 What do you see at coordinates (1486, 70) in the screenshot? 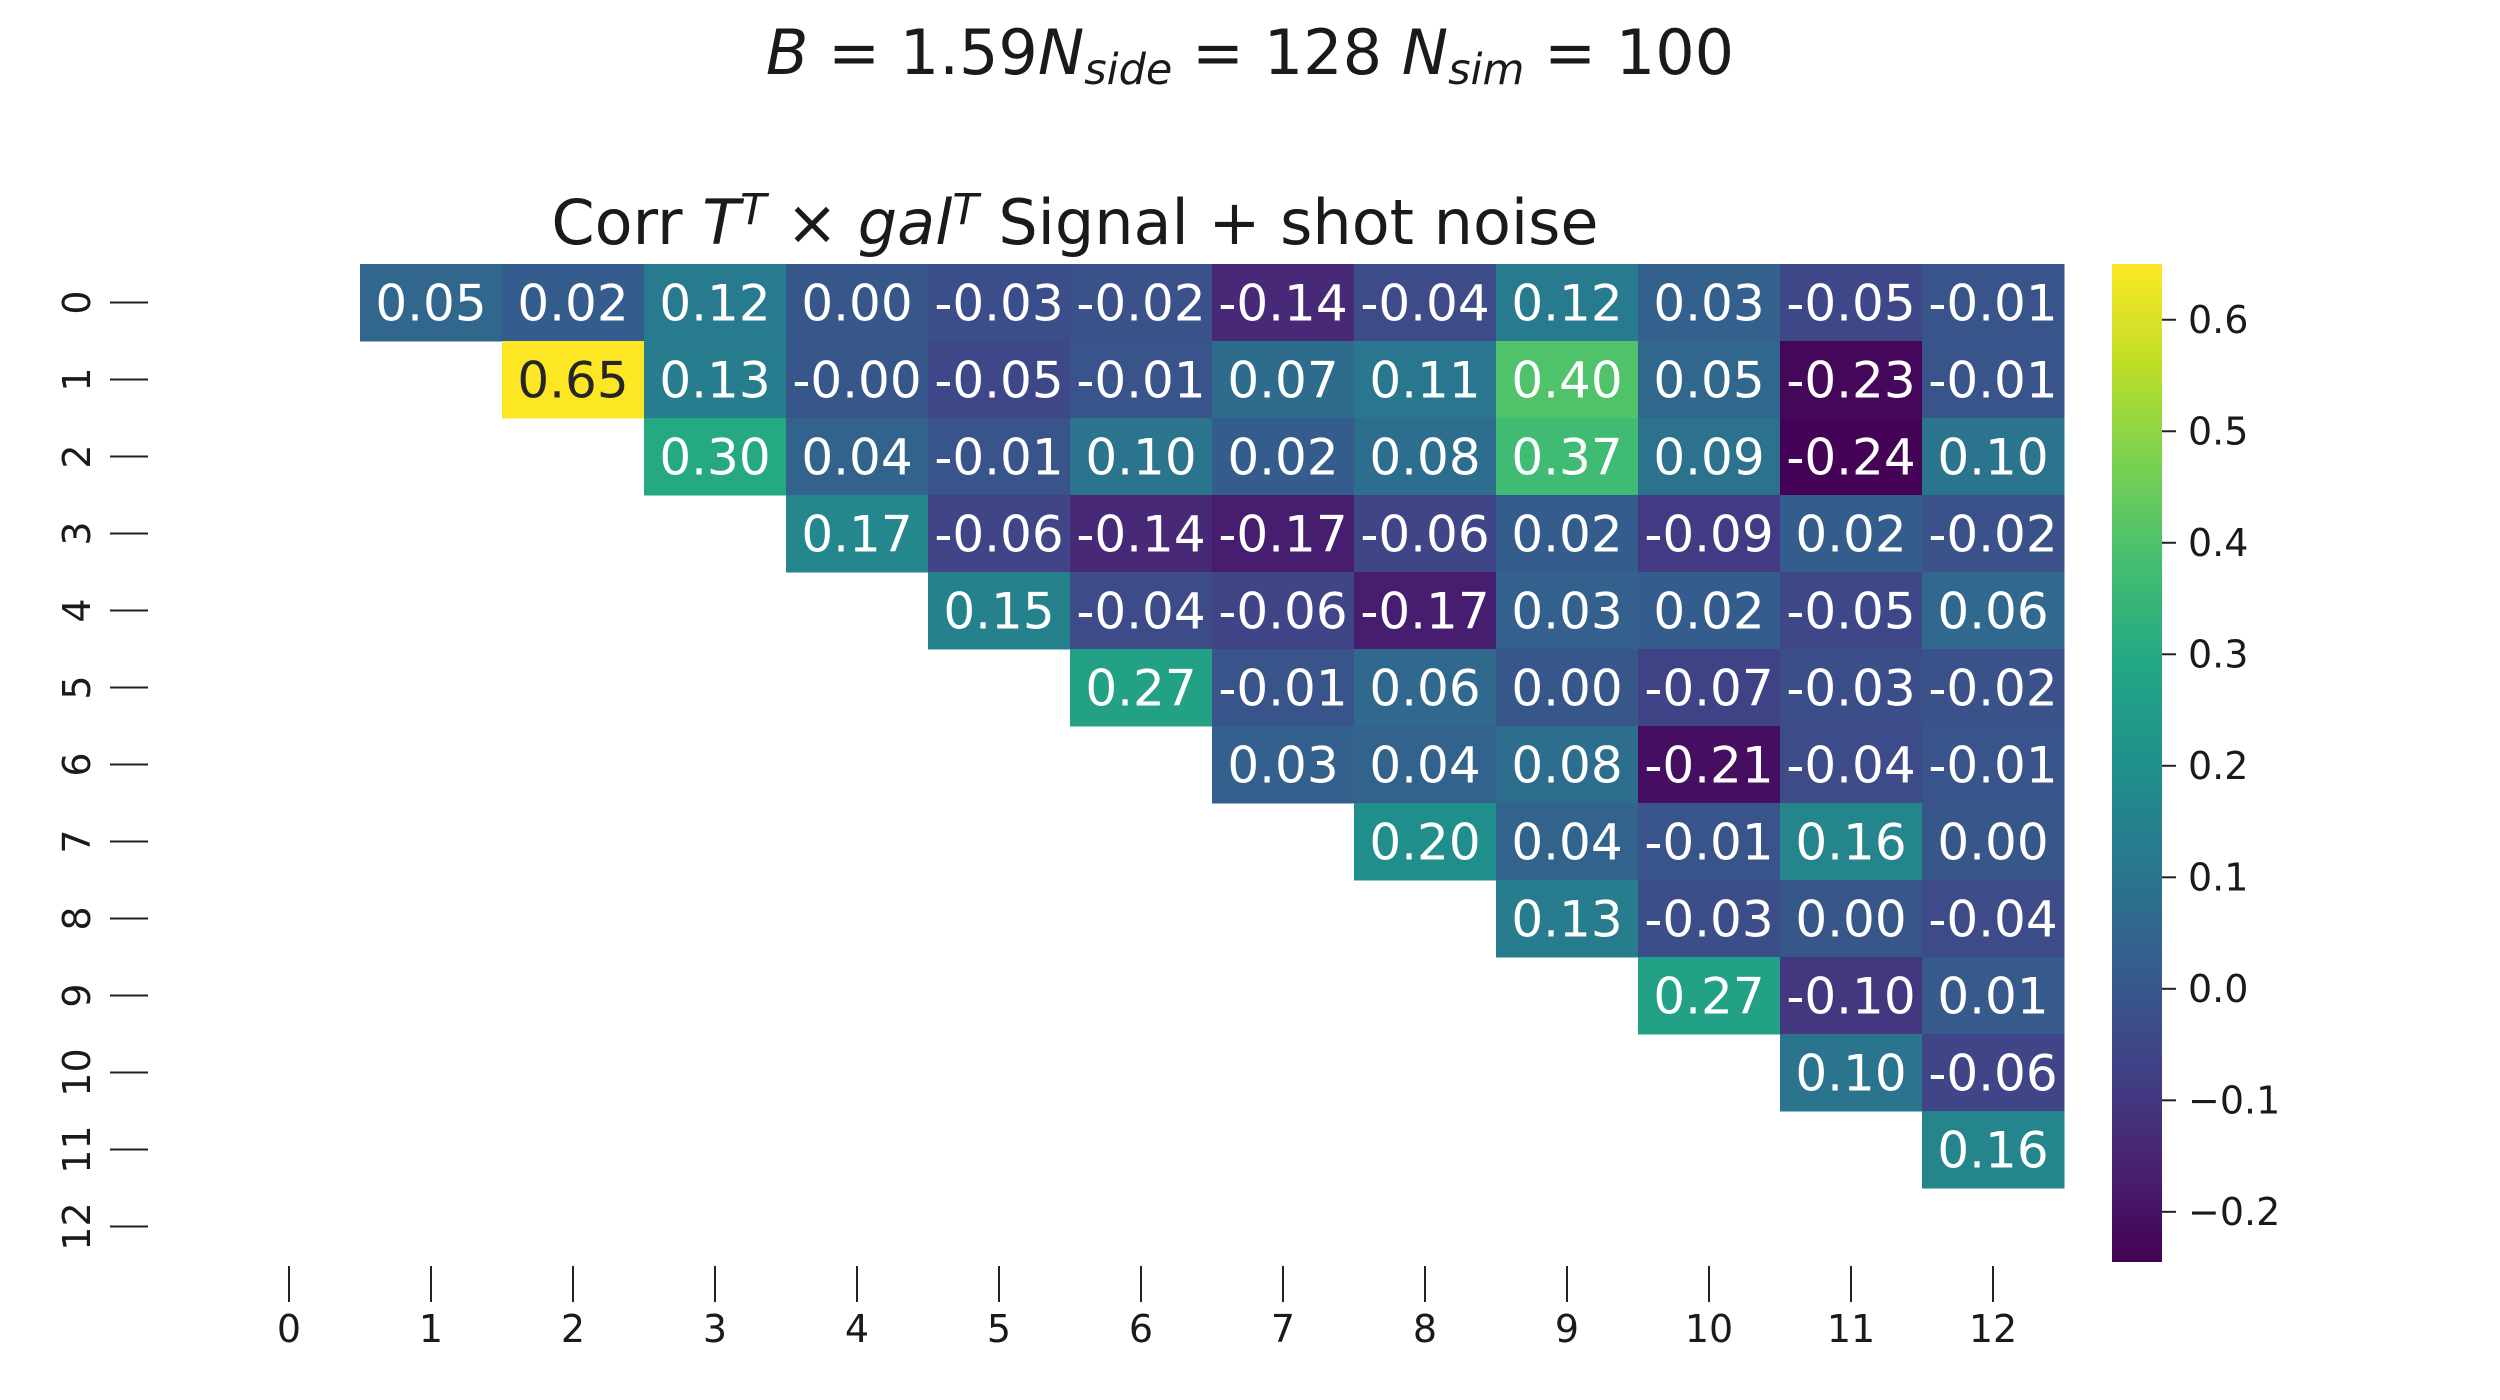
I see `title-part: sim` at bounding box center [1486, 70].